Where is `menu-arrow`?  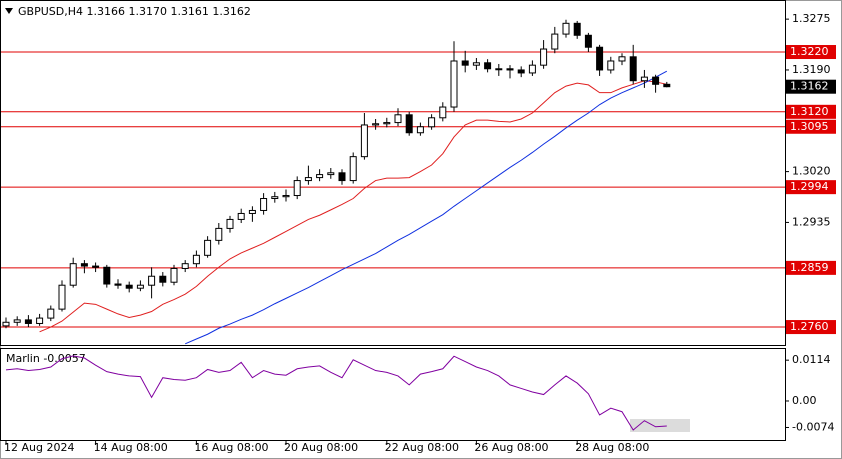
menu-arrow is located at coordinates (9, 11).